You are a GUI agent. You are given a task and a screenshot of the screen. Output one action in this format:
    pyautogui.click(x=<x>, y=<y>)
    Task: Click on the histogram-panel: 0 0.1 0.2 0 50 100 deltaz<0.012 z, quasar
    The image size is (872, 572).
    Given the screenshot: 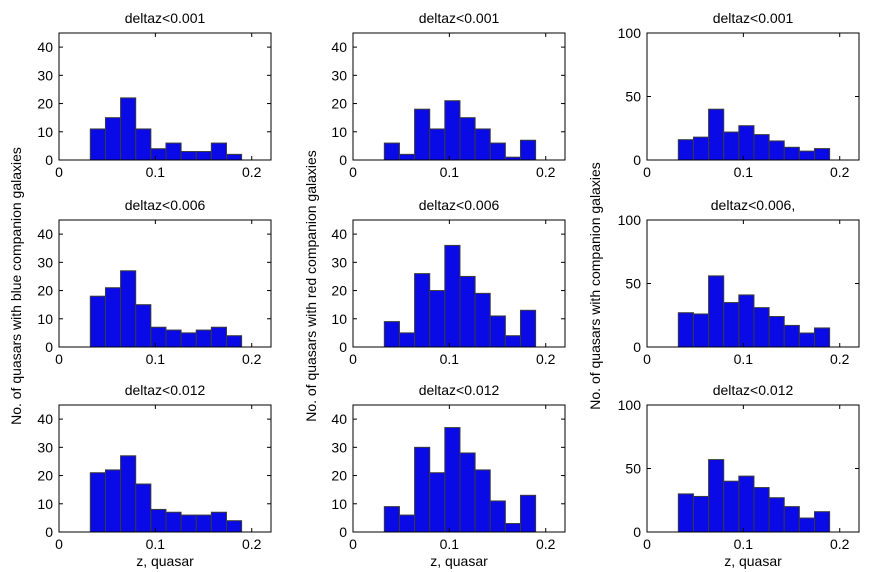 What is the action you would take?
    pyautogui.click(x=739, y=475)
    